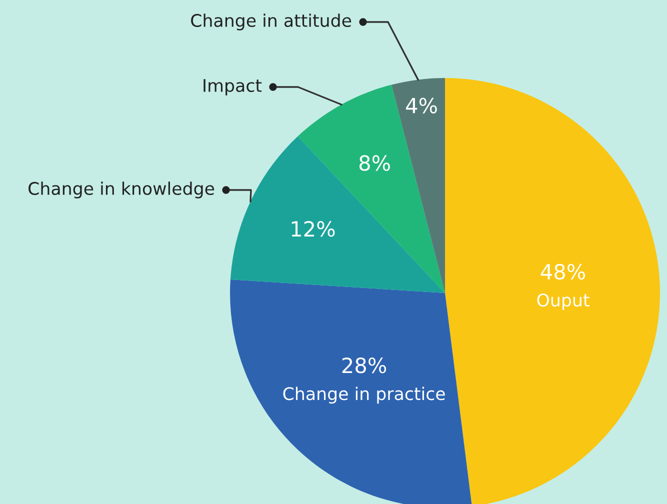  What do you see at coordinates (233, 87) in the screenshot?
I see `slice-label: Impact` at bounding box center [233, 87].